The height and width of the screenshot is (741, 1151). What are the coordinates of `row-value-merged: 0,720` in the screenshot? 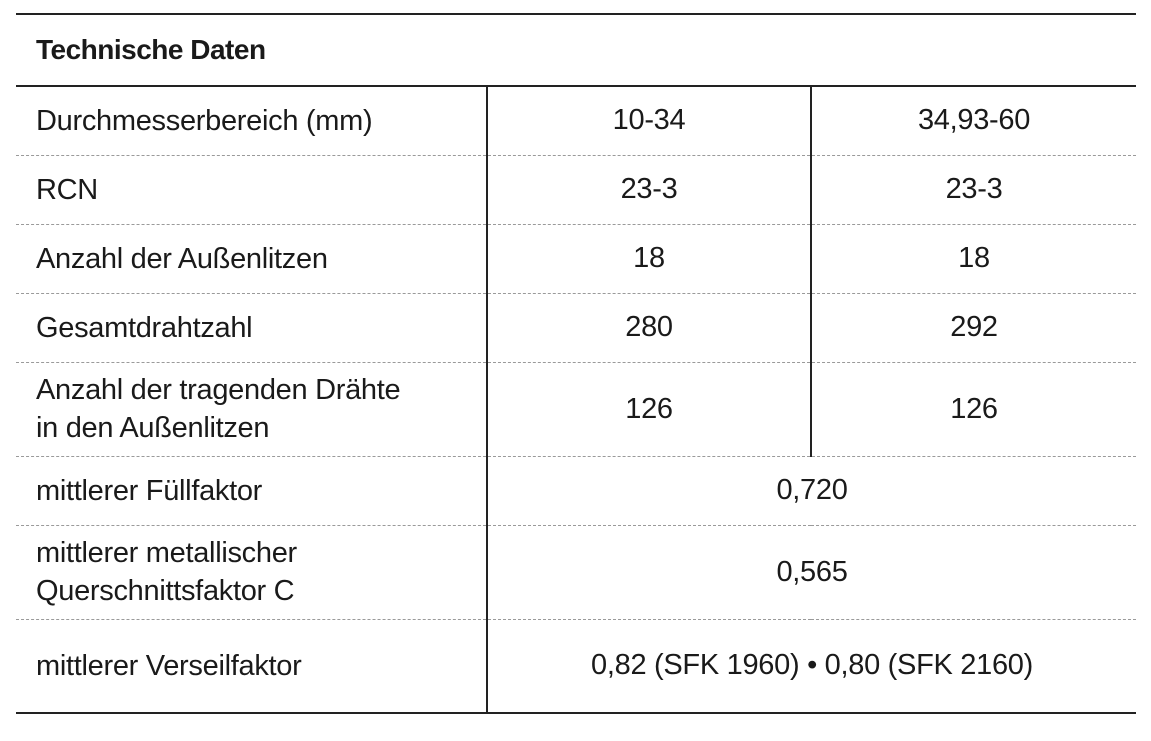 It's located at (811, 491).